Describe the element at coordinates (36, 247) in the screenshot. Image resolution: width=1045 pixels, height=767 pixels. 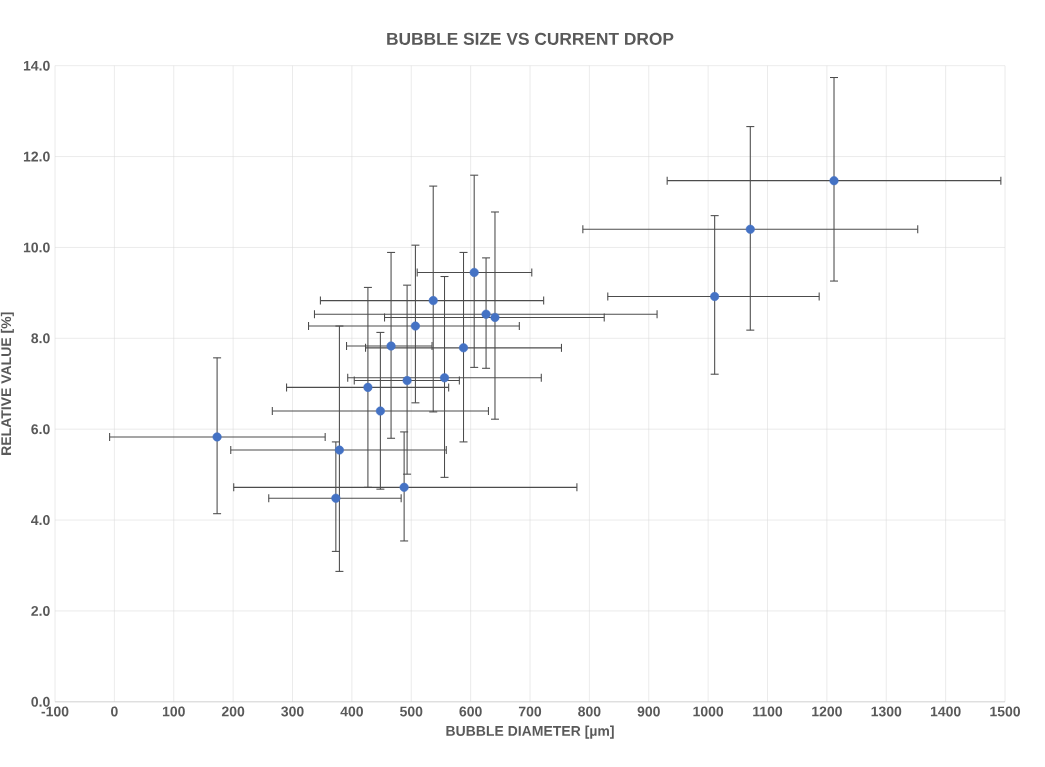
I see `y-tick-label: 10.0` at that location.